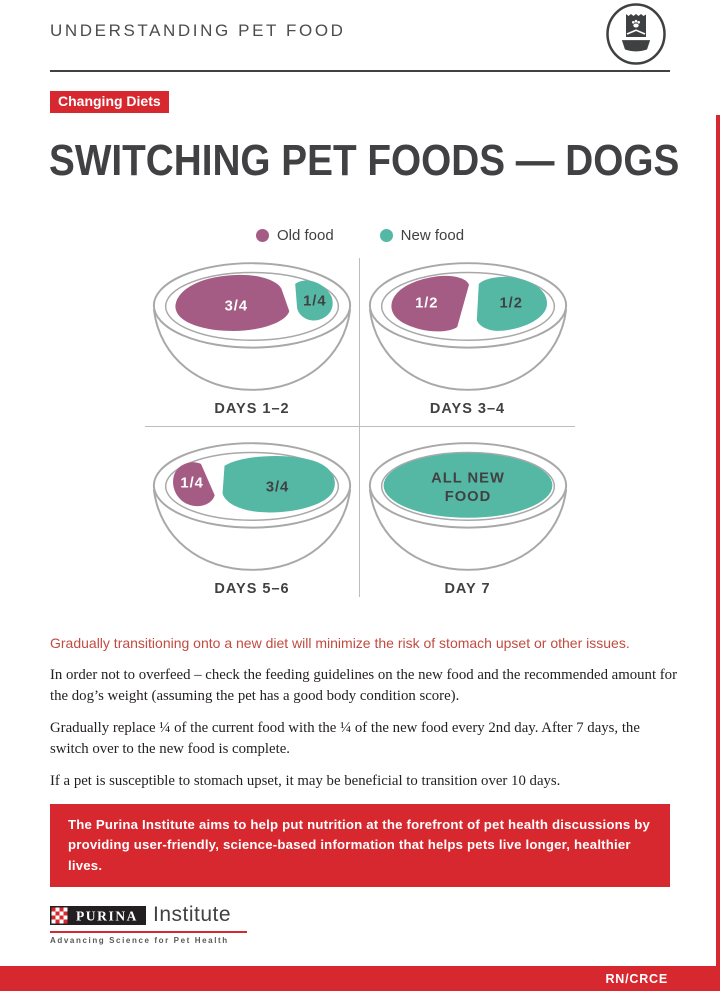  What do you see at coordinates (432, 235) in the screenshot?
I see `legend-label-new: New food` at bounding box center [432, 235].